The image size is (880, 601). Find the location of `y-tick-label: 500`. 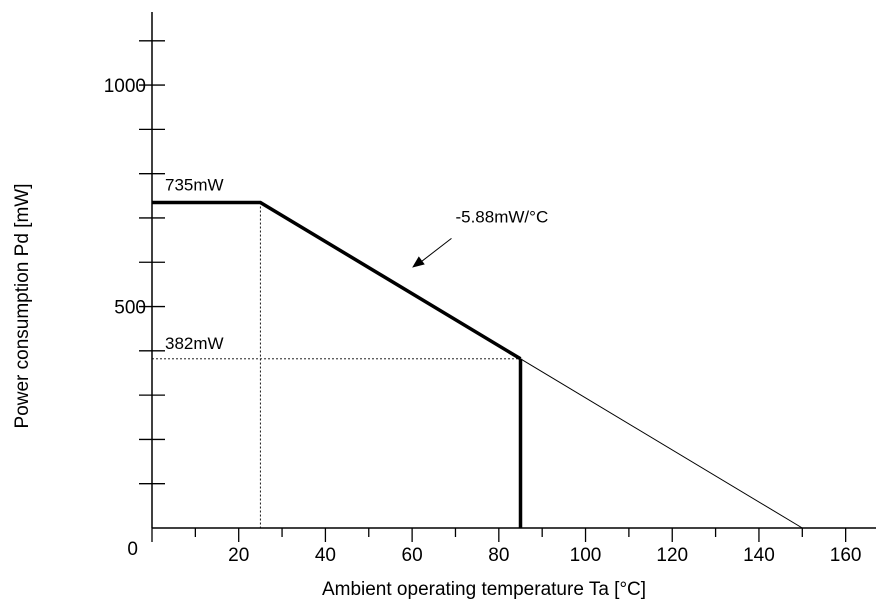

y-tick-label: 500 is located at coordinates (130, 308).